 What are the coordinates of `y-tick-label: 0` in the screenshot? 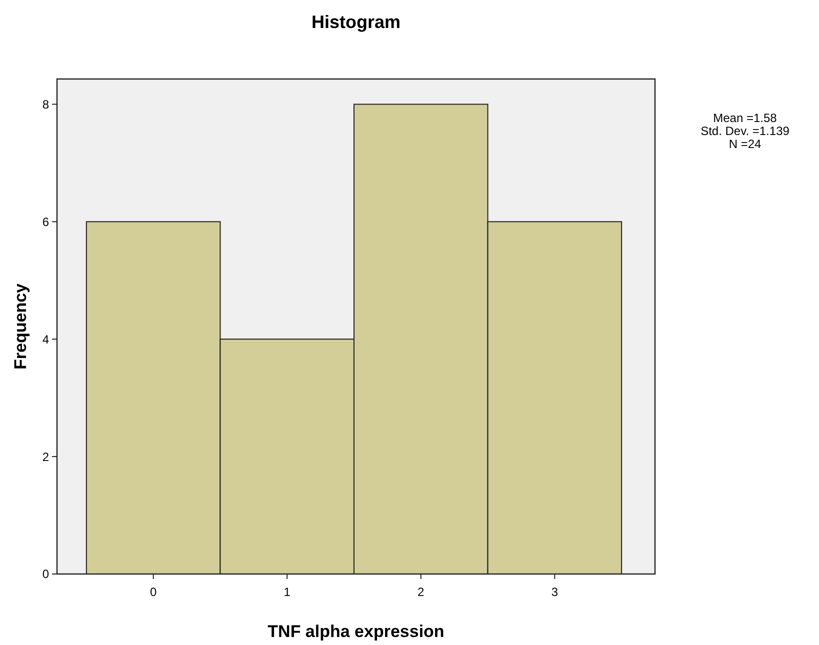 It's located at (46, 574).